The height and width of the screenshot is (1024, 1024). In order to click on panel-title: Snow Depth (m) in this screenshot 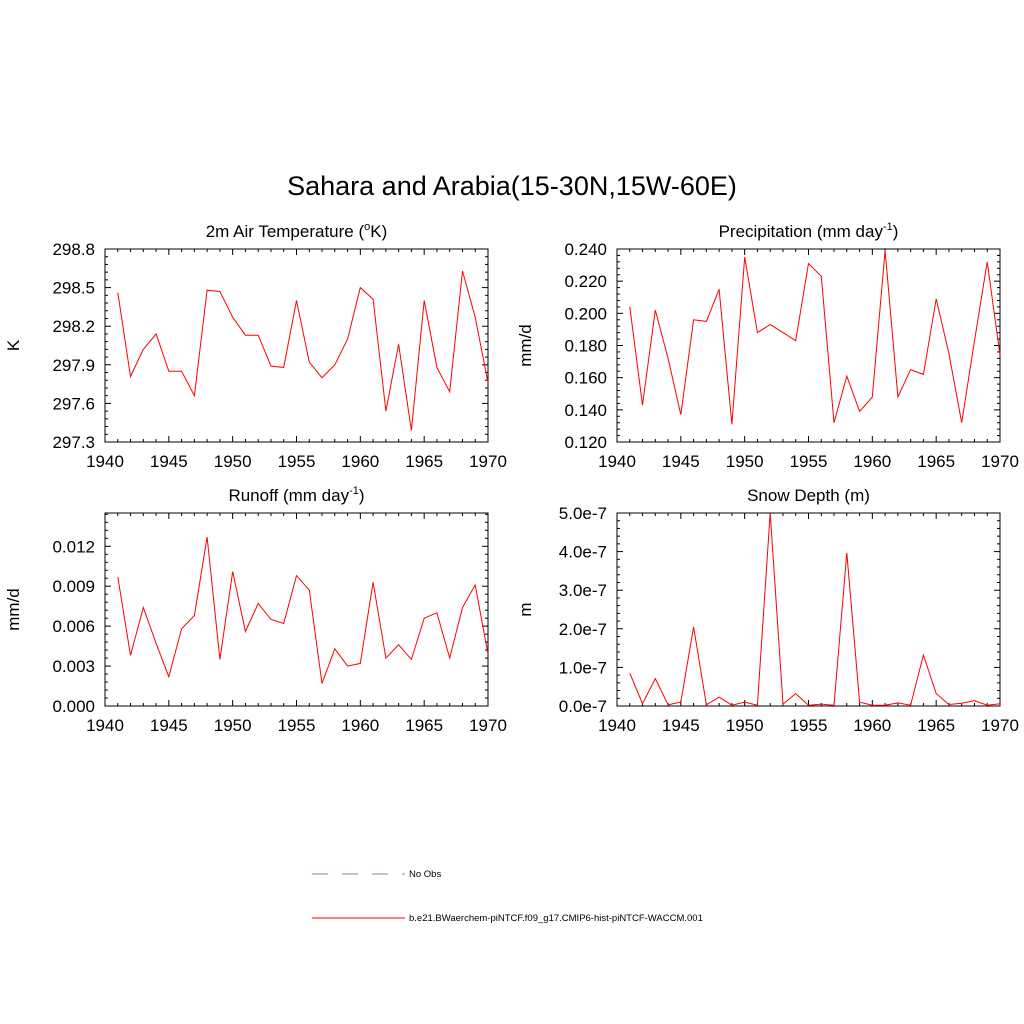, I will do `click(808, 495)`.